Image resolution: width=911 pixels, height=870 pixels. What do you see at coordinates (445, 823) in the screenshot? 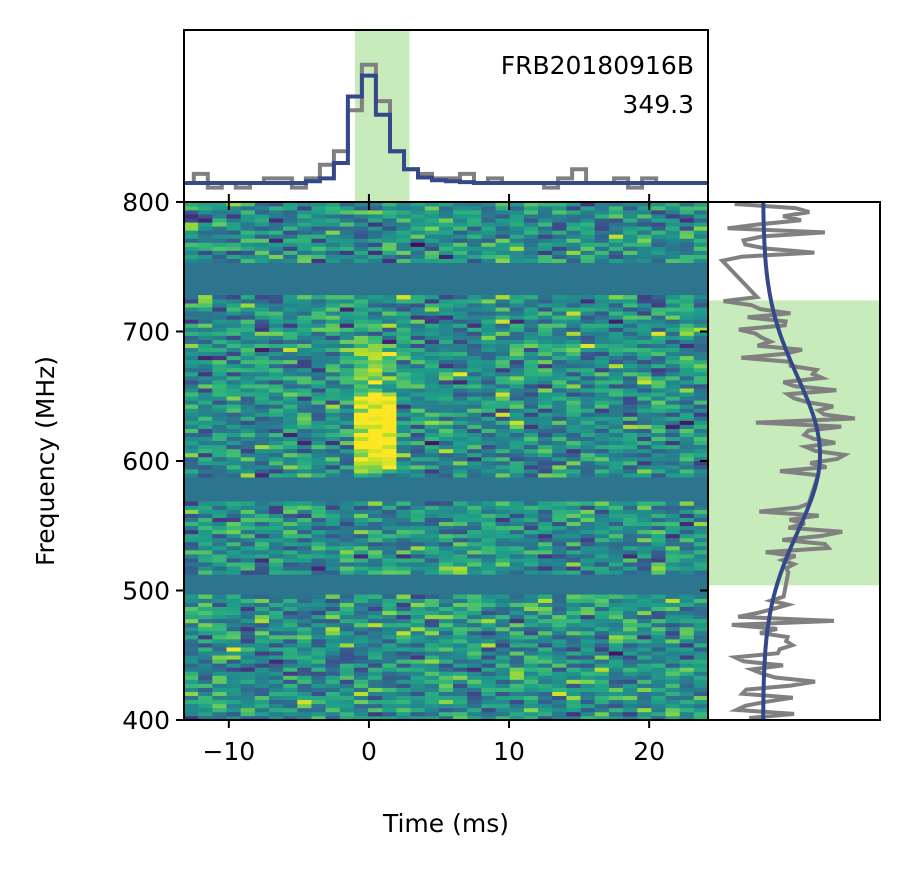
I see `x-axis-label: Time (ms)` at bounding box center [445, 823].